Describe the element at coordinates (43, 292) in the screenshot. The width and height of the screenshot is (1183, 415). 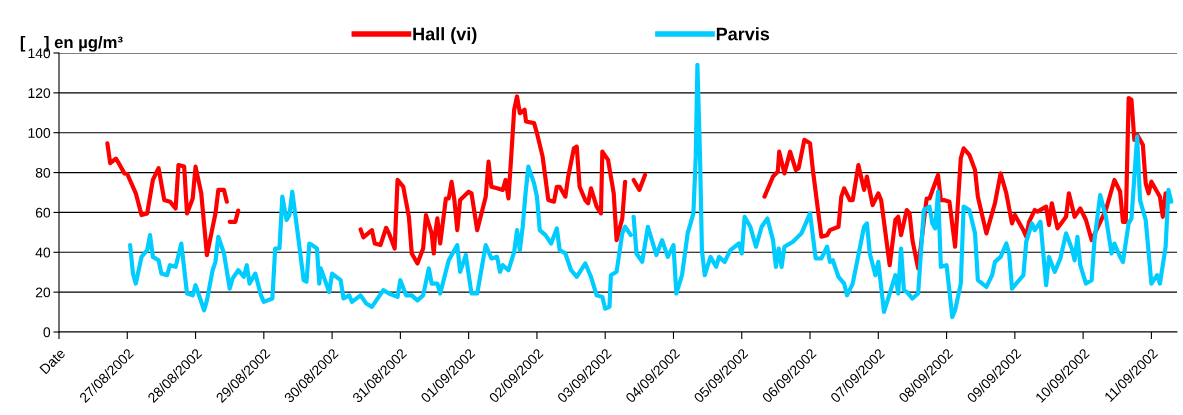
I see `y-tick-label: 20` at that location.